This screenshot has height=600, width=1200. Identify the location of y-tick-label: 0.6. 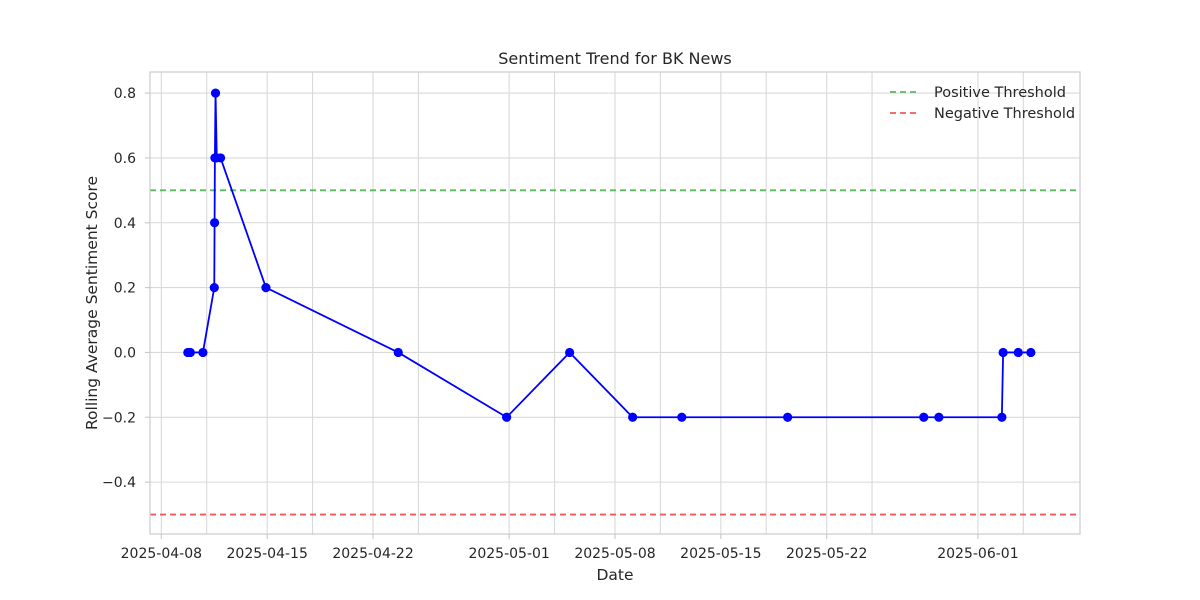
(125, 159).